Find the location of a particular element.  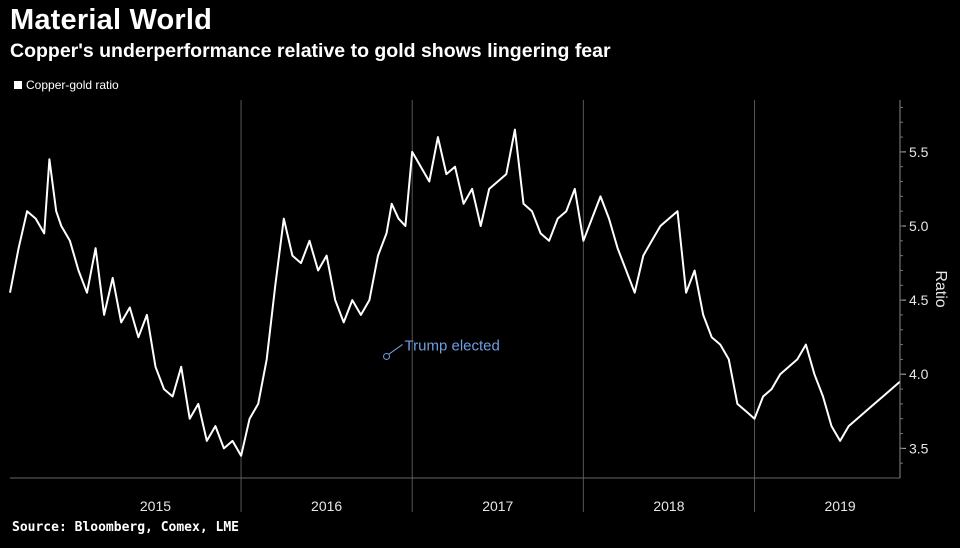

x-tick-label: 2016 is located at coordinates (326, 506).